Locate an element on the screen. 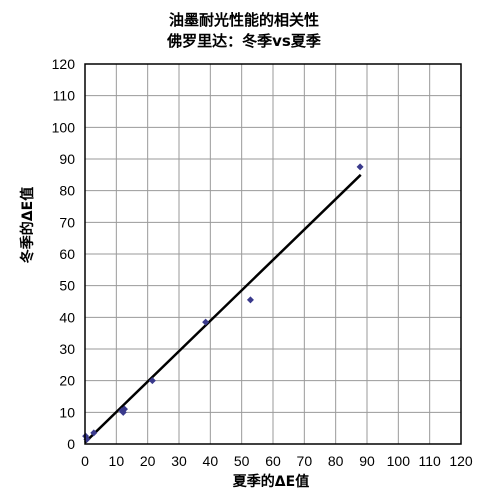 The width and height of the screenshot is (488, 501). y-tick-label: 60 is located at coordinates (67, 254).